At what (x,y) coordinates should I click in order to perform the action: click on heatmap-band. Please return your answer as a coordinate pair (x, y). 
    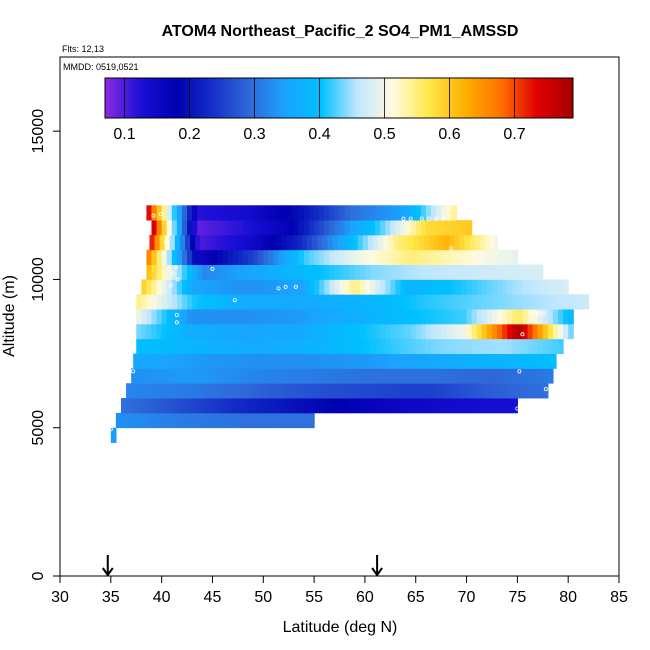
    Looking at the image, I should click on (345, 272).